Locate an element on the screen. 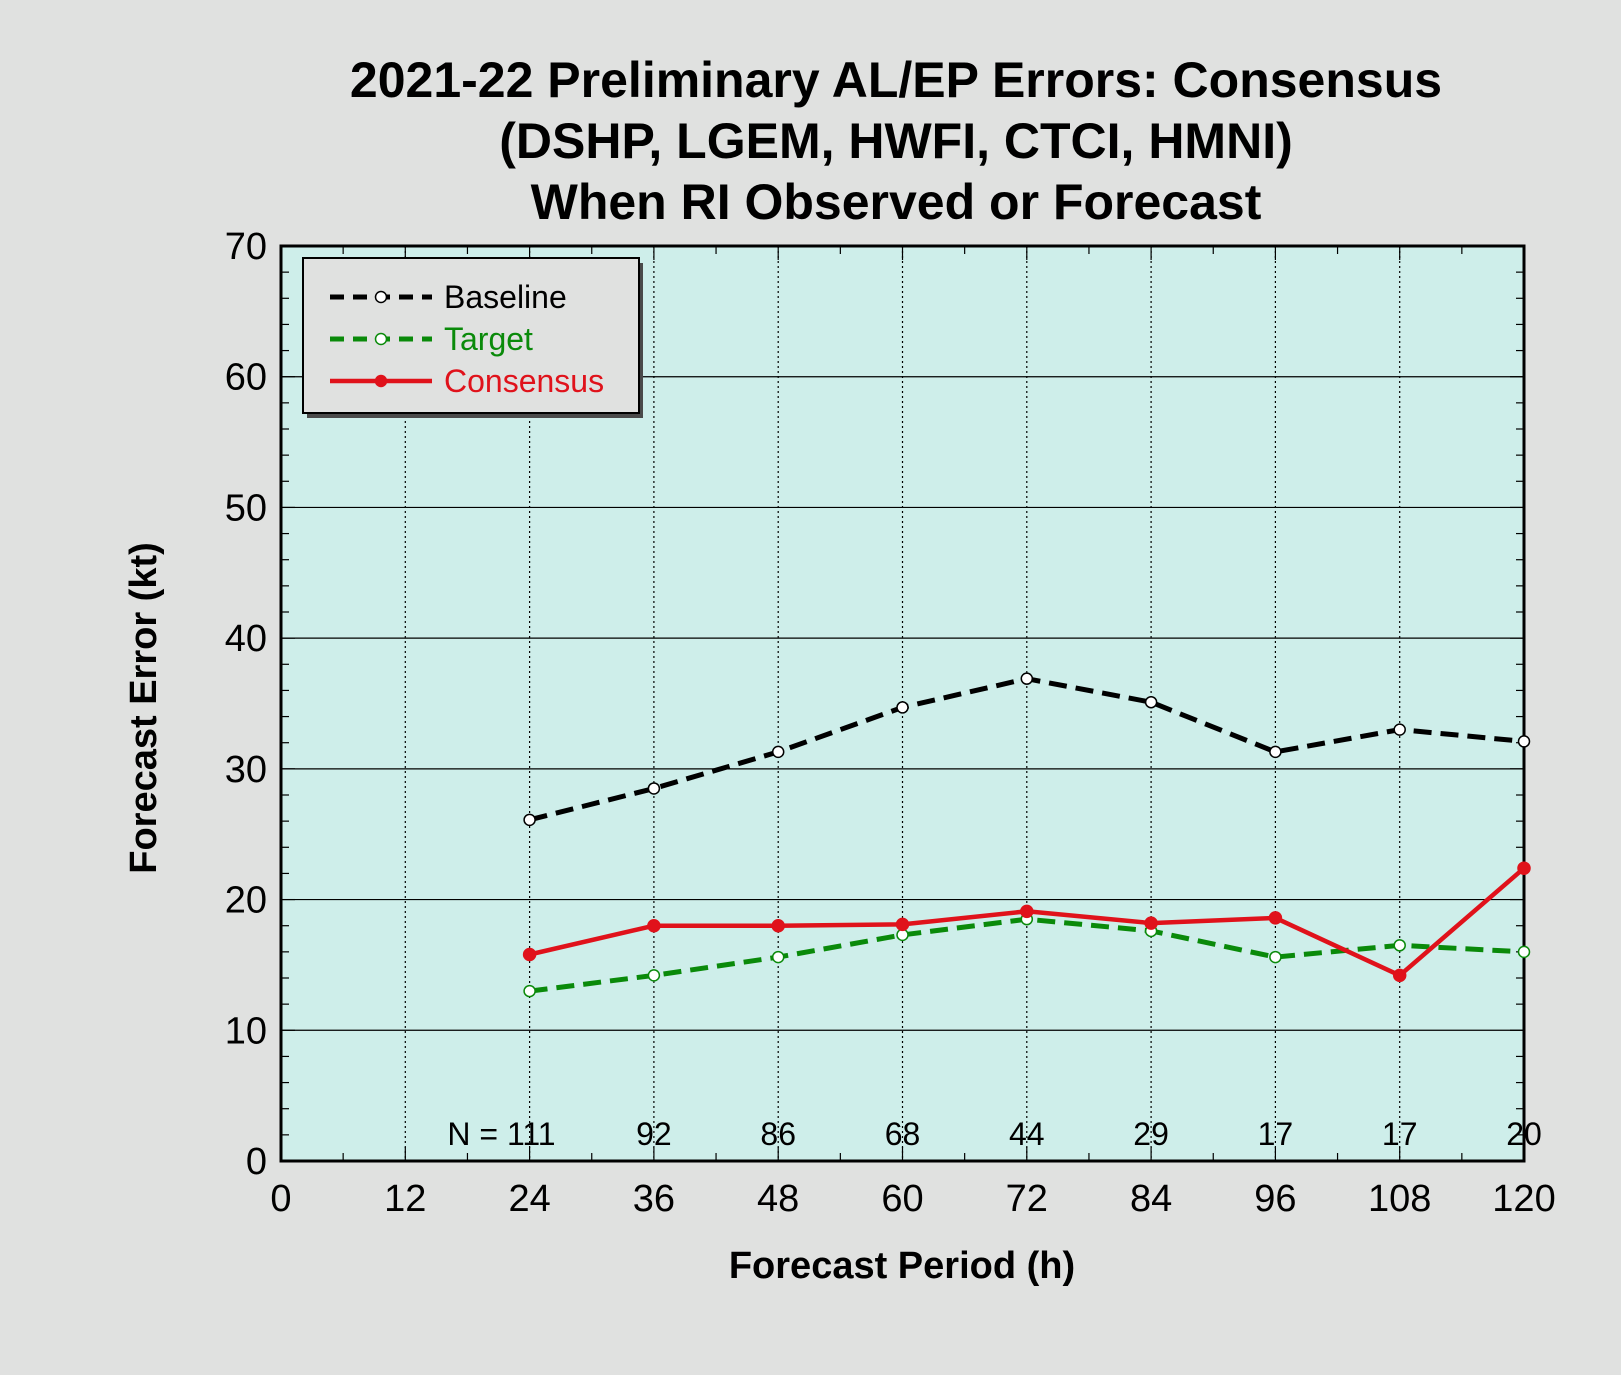 The height and width of the screenshot is (1375, 1621). x-tick-label: 72 is located at coordinates (1027, 1199).